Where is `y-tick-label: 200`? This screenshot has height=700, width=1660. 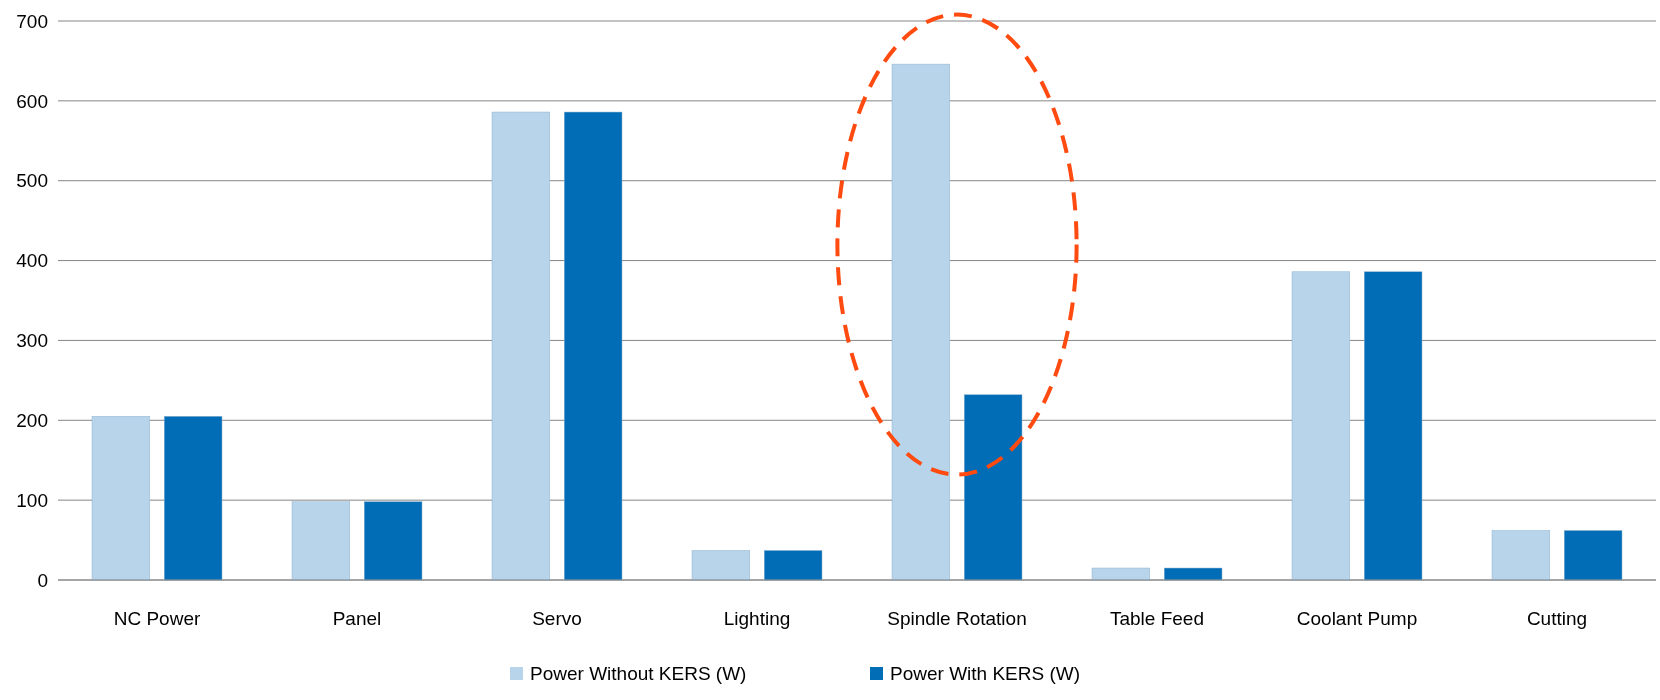 y-tick-label: 200 is located at coordinates (32, 420).